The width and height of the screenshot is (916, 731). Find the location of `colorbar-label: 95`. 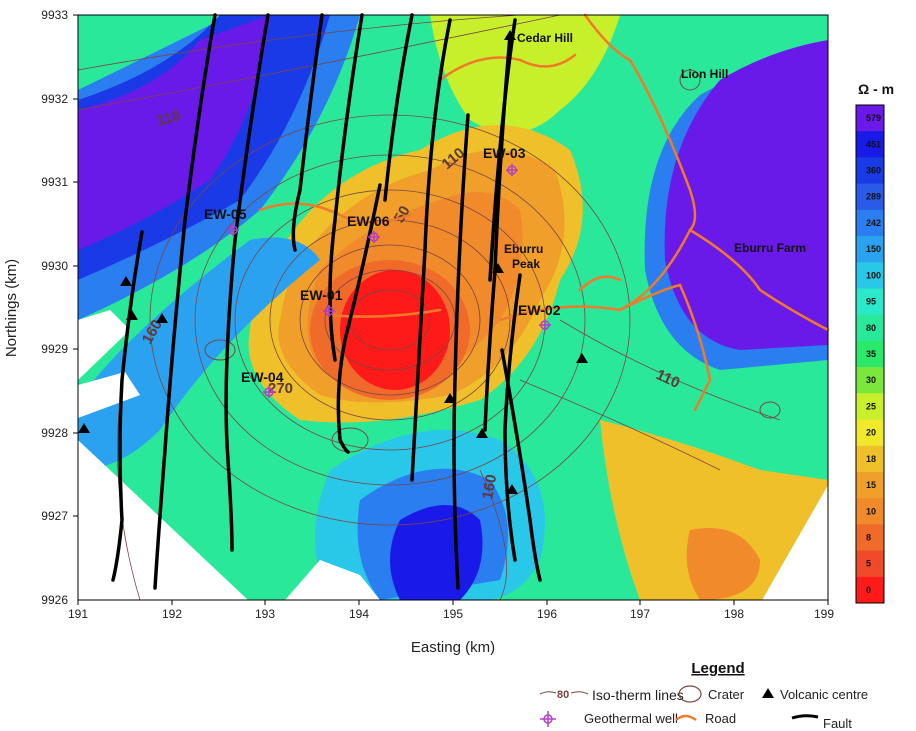

colorbar-label: 95 is located at coordinates (871, 302).